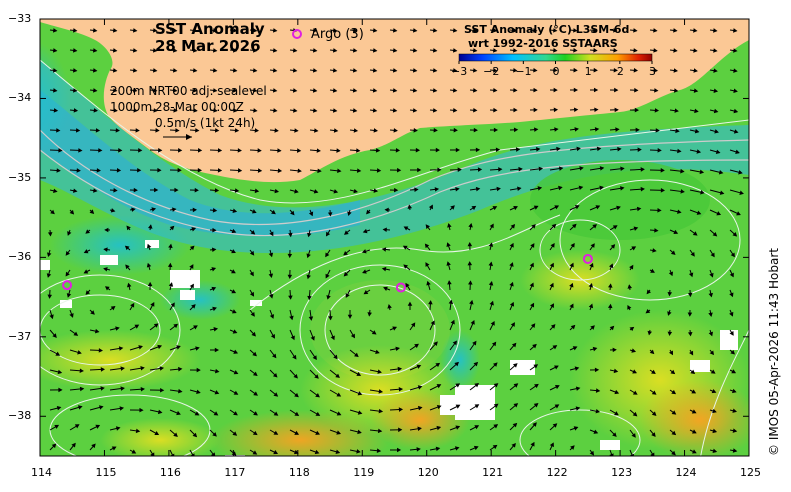  What do you see at coordinates (556, 71) in the screenshot?
I see `colorbar-tick-label: 0` at bounding box center [556, 71].